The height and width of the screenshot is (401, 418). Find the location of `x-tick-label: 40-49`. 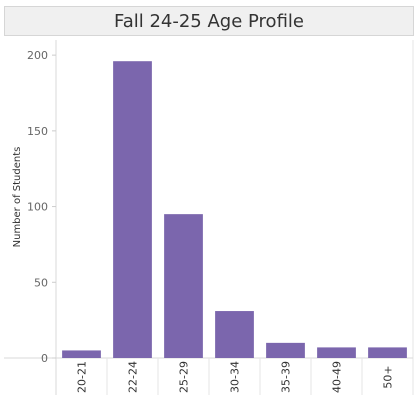

x-tick-label: 40-49 is located at coordinates (337, 377).